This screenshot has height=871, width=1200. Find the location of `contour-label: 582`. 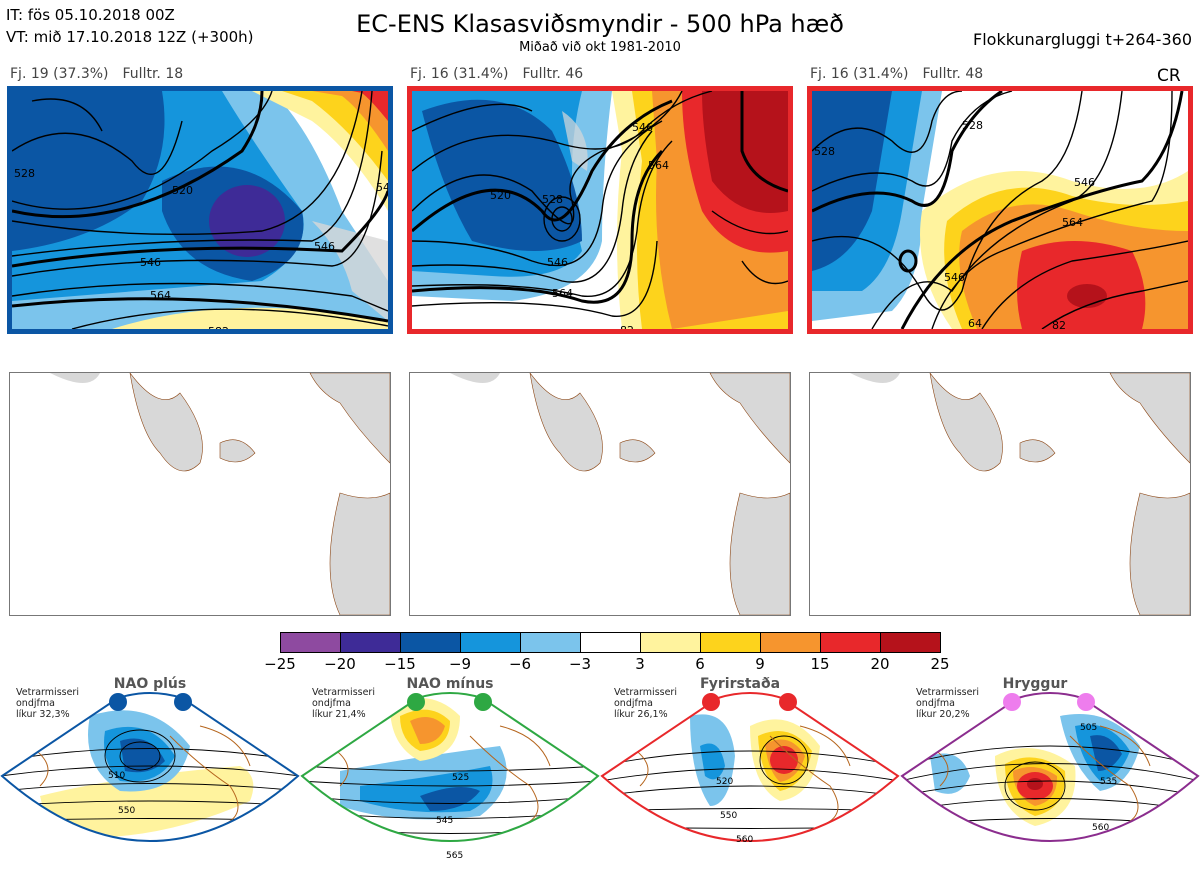

contour-label: 582 is located at coordinates (218, 327).